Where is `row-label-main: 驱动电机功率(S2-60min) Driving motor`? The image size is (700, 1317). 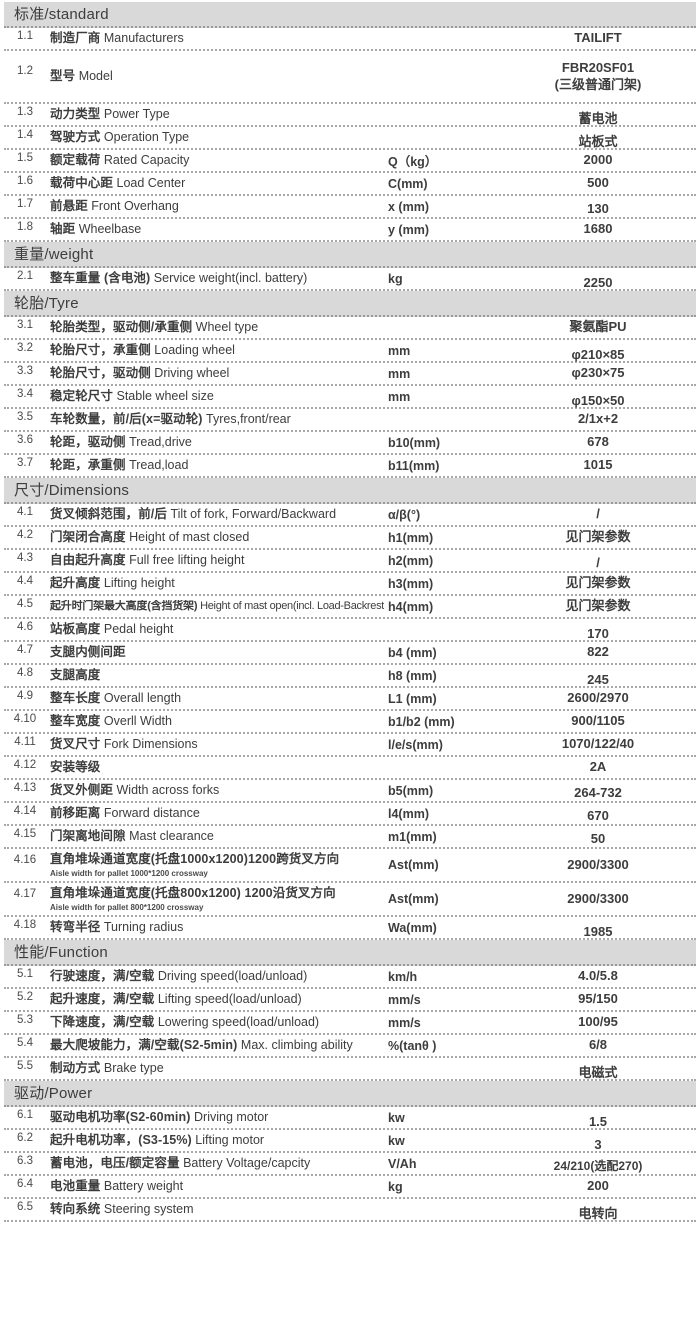 row-label-main: 驱动电机功率(S2-60min) Driving motor is located at coordinates (217, 1118).